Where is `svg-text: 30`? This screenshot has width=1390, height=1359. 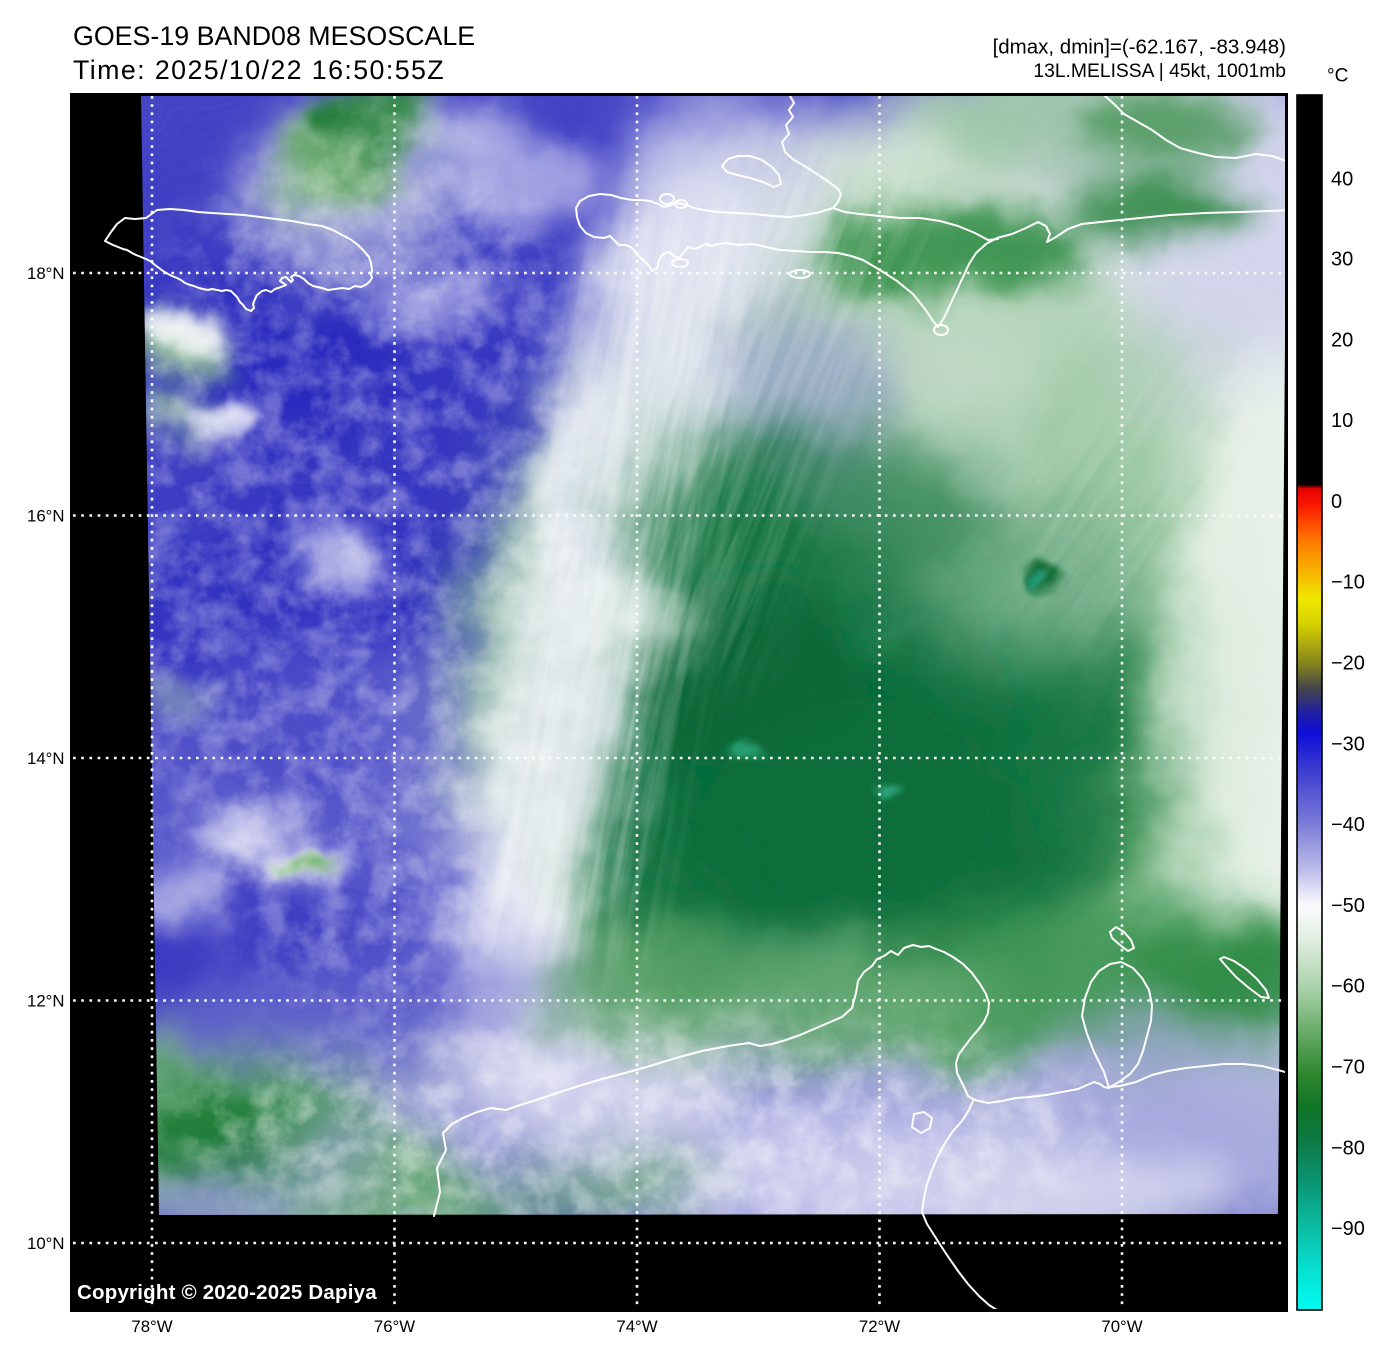
svg-text: 30 is located at coordinates (1342, 260).